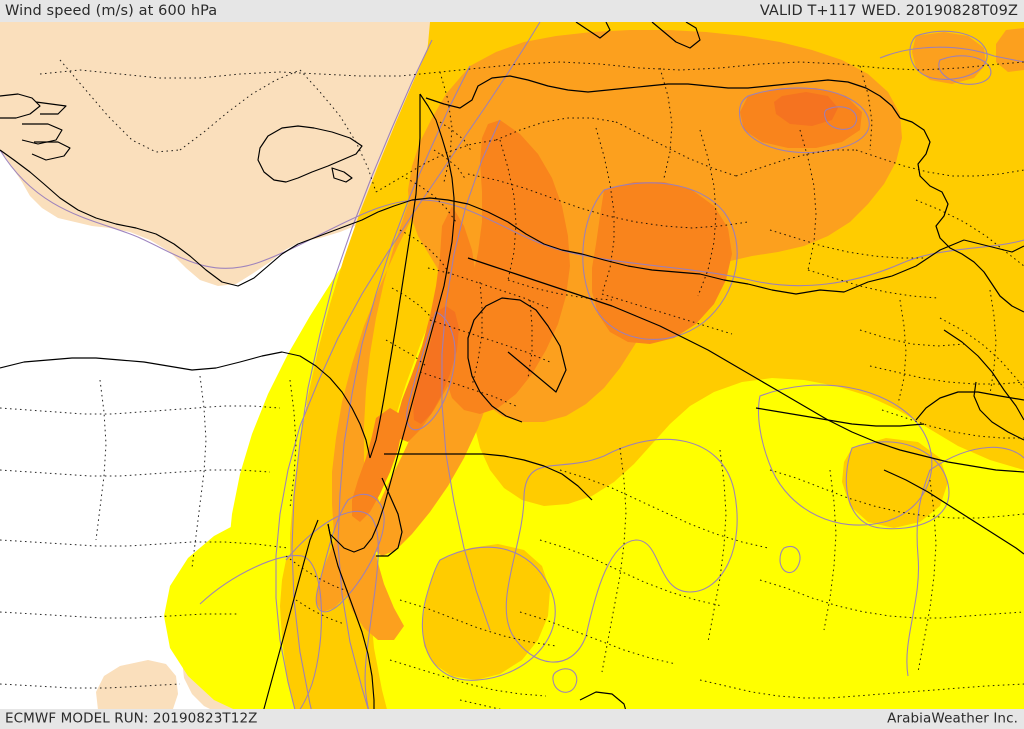 The image size is (1024, 729). I want to click on contour-line-right-patch, so click(897, 485).